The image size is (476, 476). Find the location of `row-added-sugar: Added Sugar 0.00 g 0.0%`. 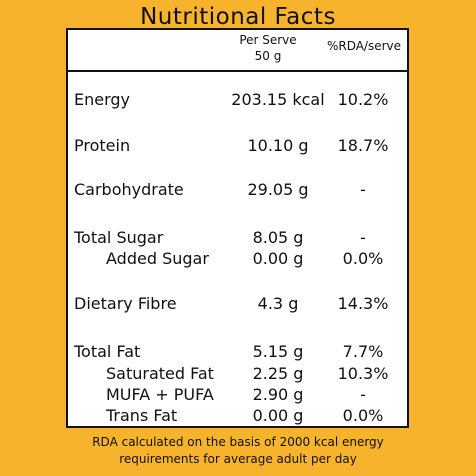

row-added-sugar: Added Sugar 0.00 g 0.0% is located at coordinates (237, 259).